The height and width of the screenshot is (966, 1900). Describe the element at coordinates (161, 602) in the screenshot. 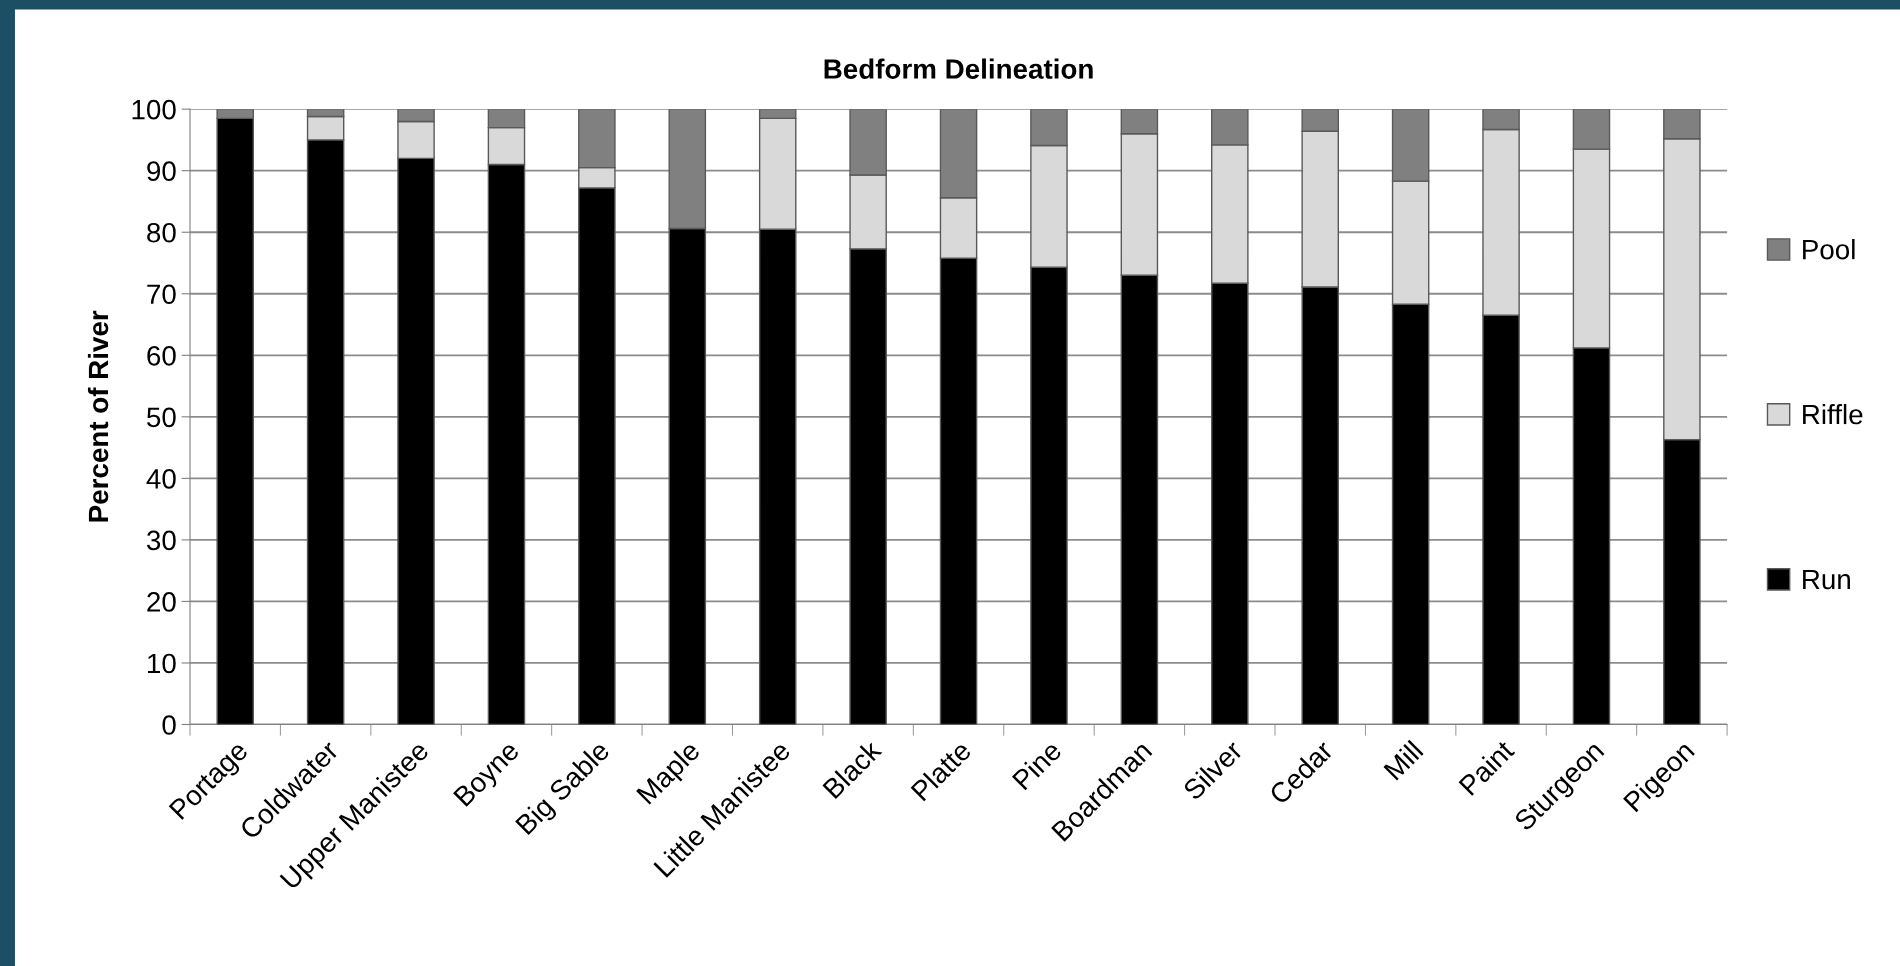

I see `y-tick-label: 20` at that location.